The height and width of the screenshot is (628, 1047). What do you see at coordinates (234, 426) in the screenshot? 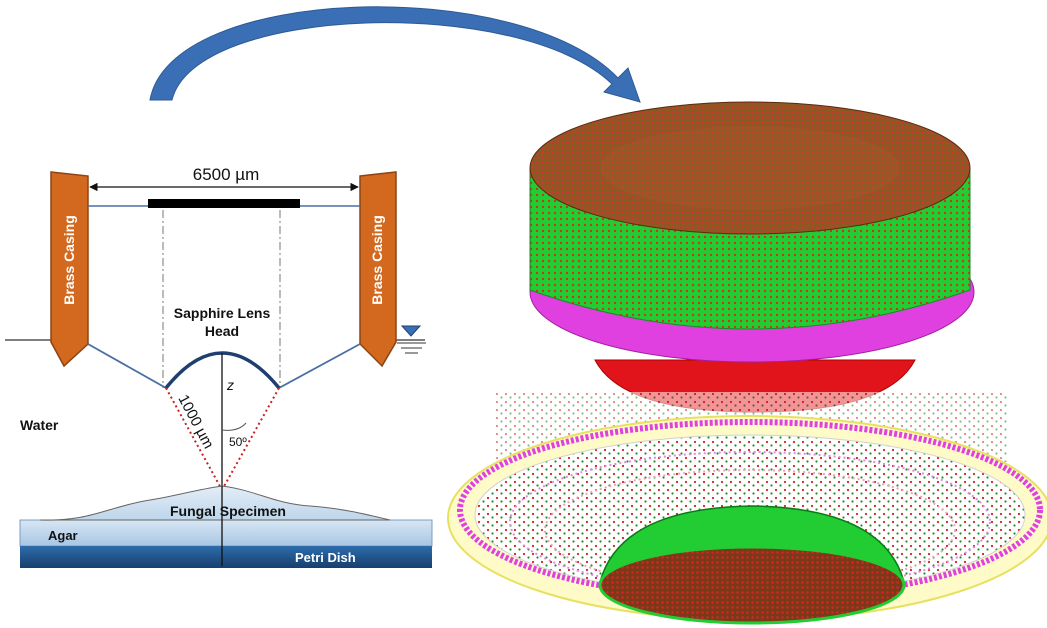
I see `angle-arc` at bounding box center [234, 426].